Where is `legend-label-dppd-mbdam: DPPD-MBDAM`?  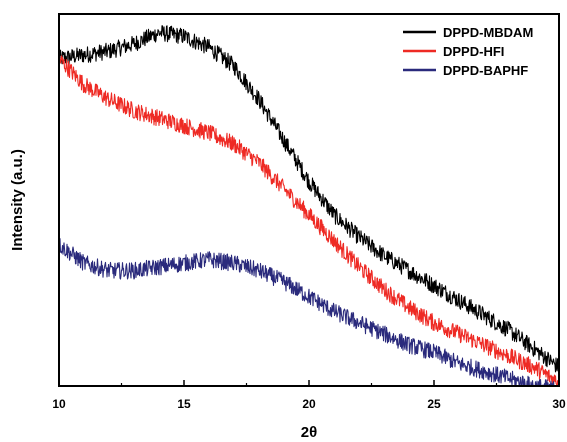
legend-label-dppd-mbdam: DPPD-MBDAM is located at coordinates (488, 32).